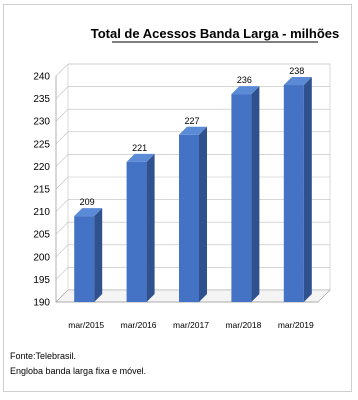  Describe the element at coordinates (41, 280) in the screenshot. I see `y-tick-label: 195` at that location.